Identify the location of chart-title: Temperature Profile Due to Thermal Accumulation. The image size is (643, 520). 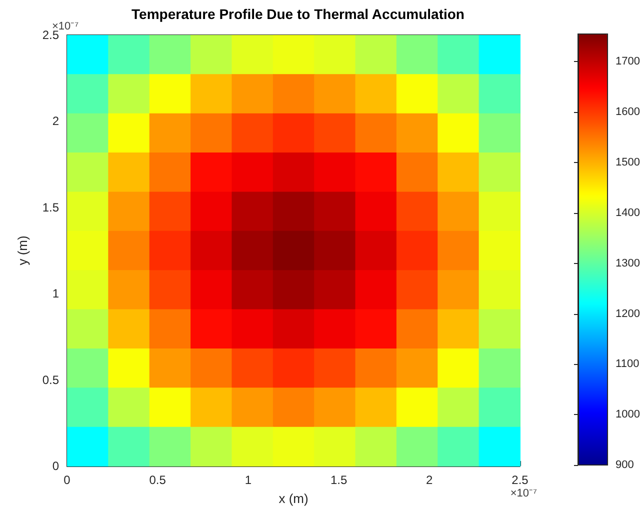
(298, 14).